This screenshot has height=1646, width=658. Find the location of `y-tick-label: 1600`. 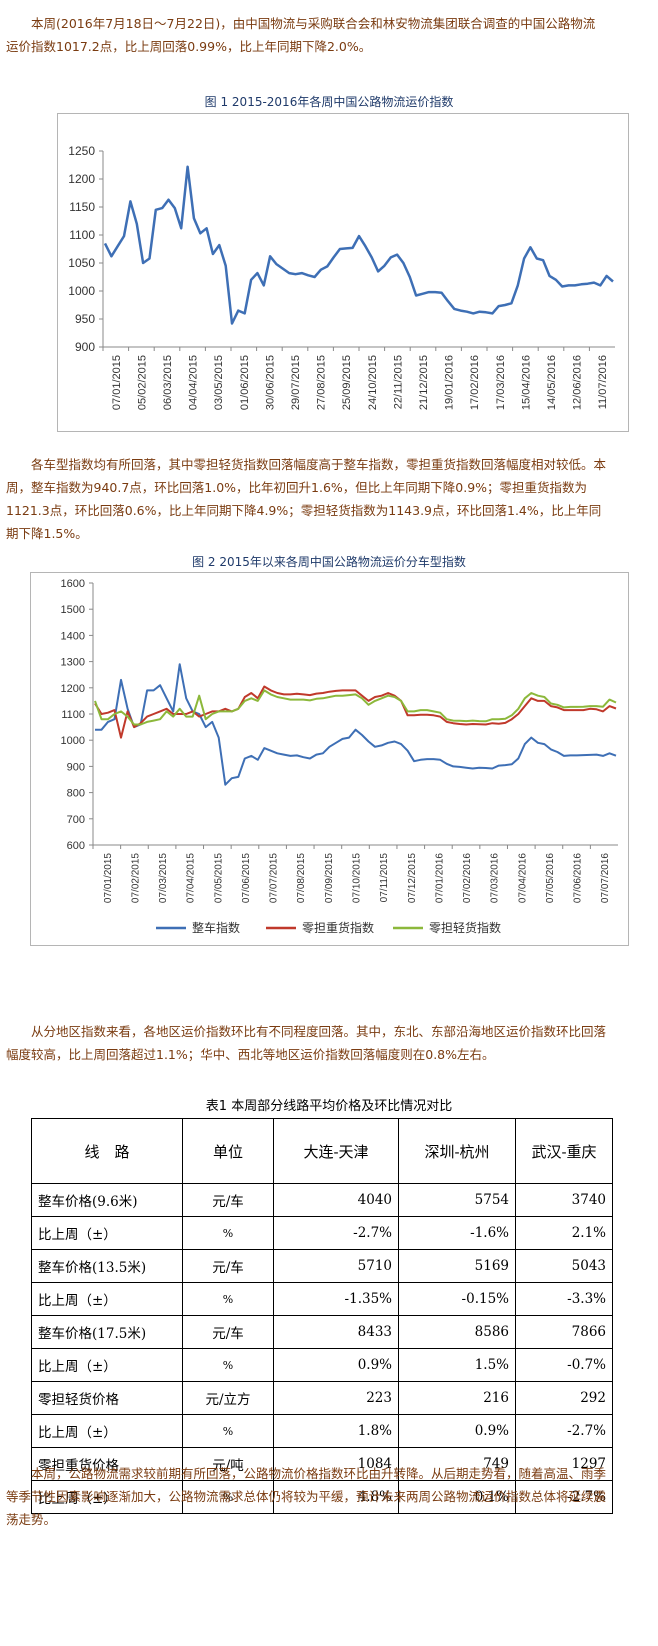

y-tick-label: 1600 is located at coordinates (73, 584).